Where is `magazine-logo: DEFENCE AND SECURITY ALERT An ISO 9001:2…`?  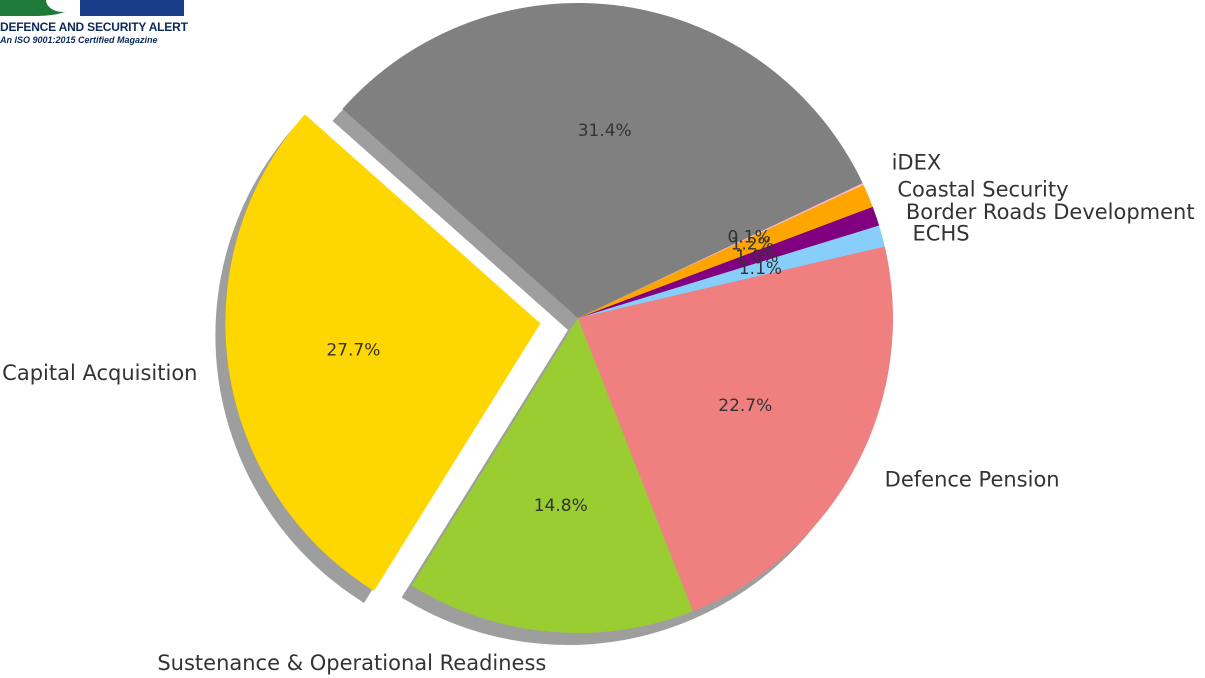 magazine-logo: DEFENCE AND SECURITY ALERT An ISO 9001:2… is located at coordinates (100, 26).